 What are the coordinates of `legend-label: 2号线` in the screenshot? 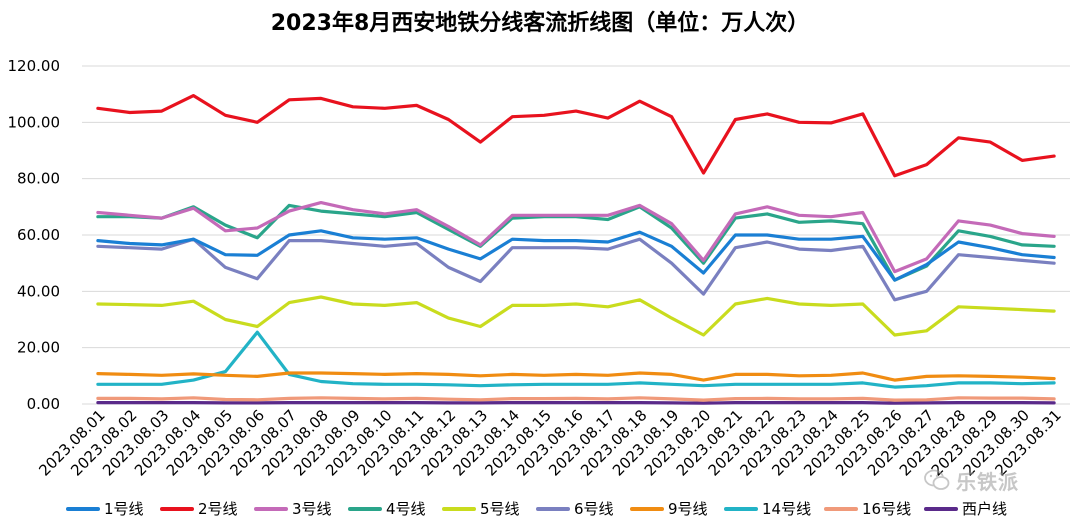 It's located at (218, 509).